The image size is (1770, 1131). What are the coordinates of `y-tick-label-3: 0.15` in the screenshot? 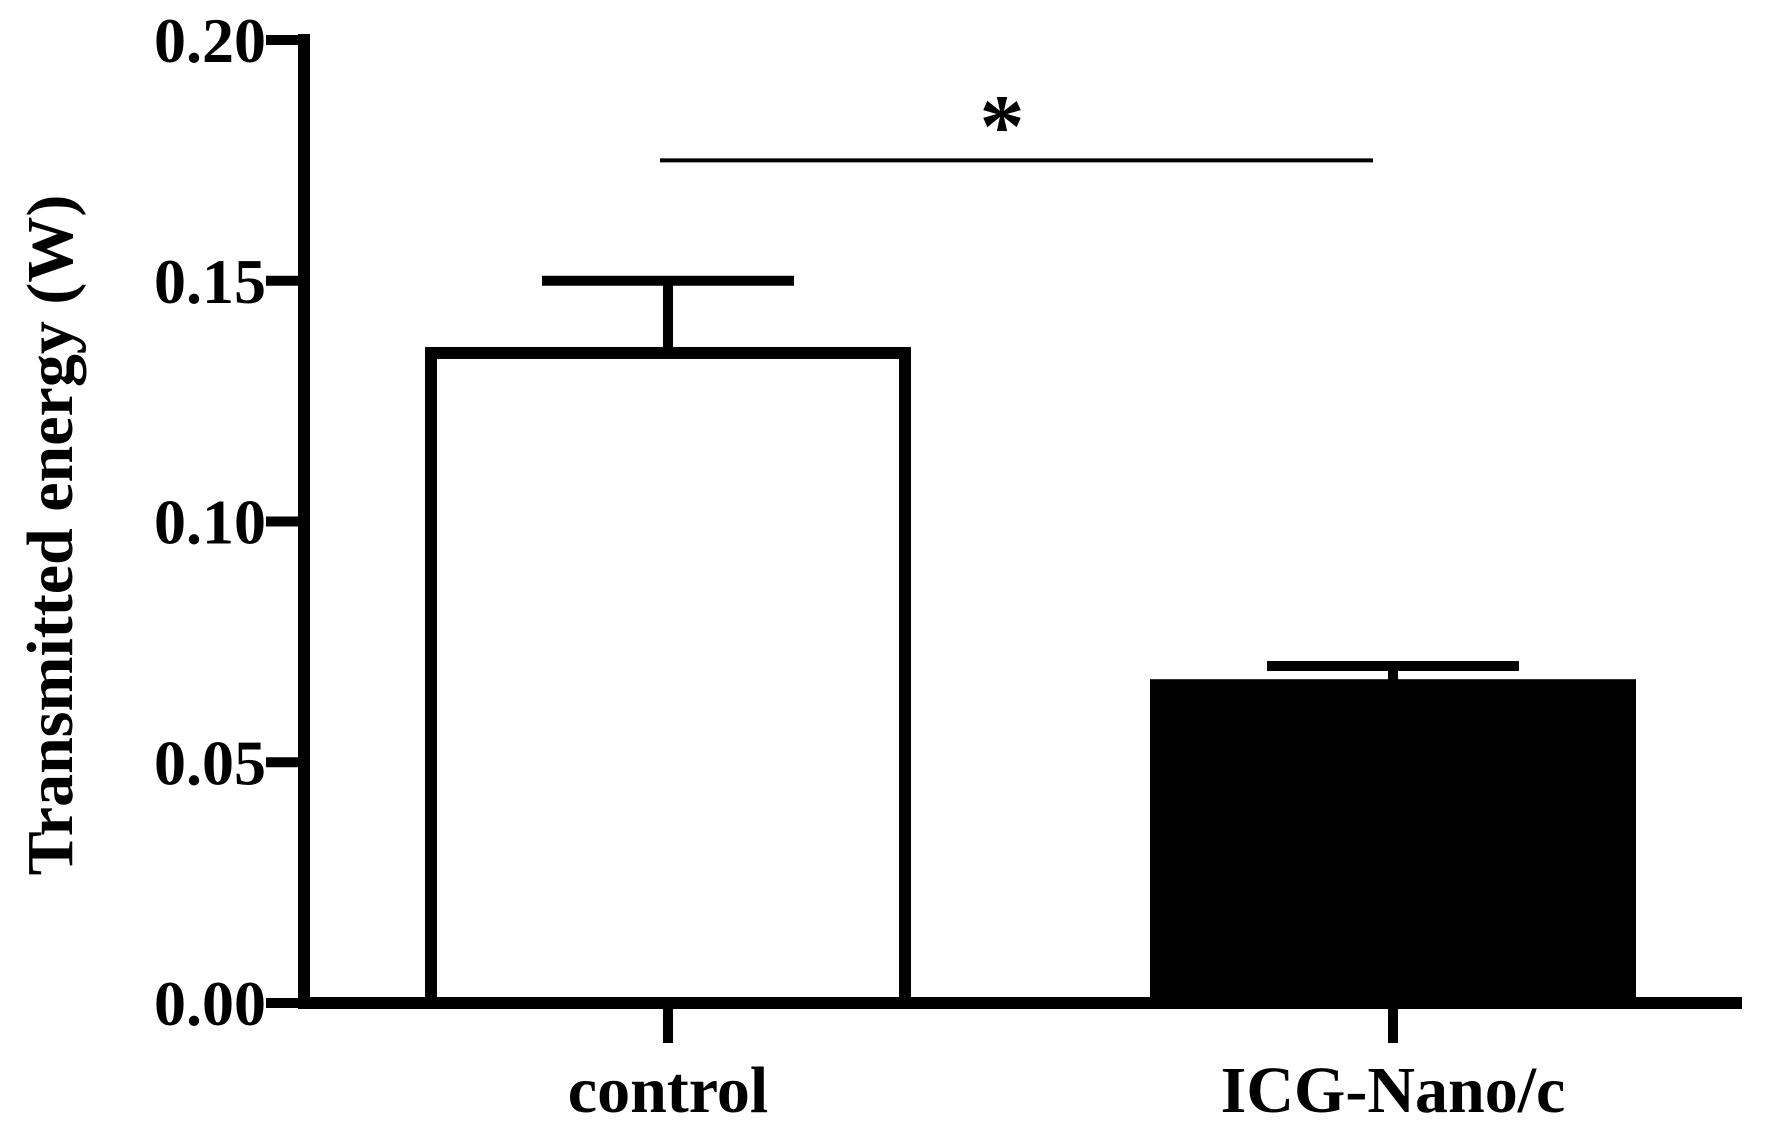 It's located at (210, 281).